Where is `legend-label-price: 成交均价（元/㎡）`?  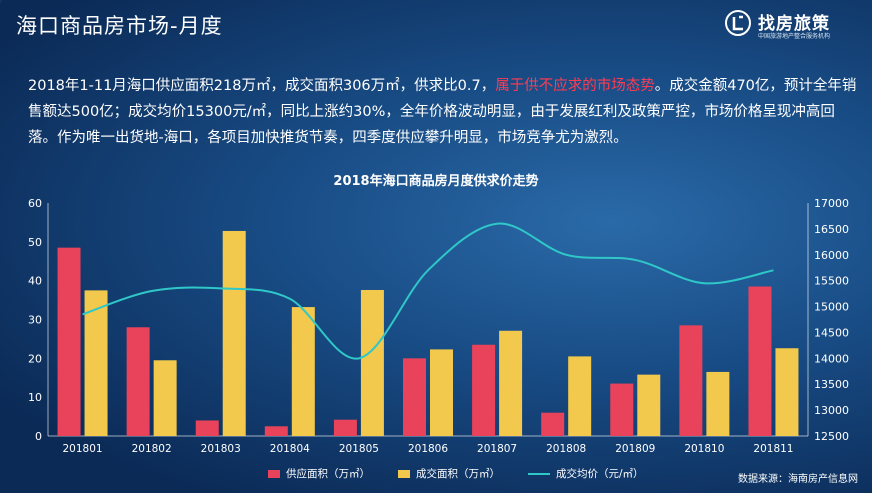 legend-label-price: 成交均价（元/㎡） is located at coordinates (600, 474).